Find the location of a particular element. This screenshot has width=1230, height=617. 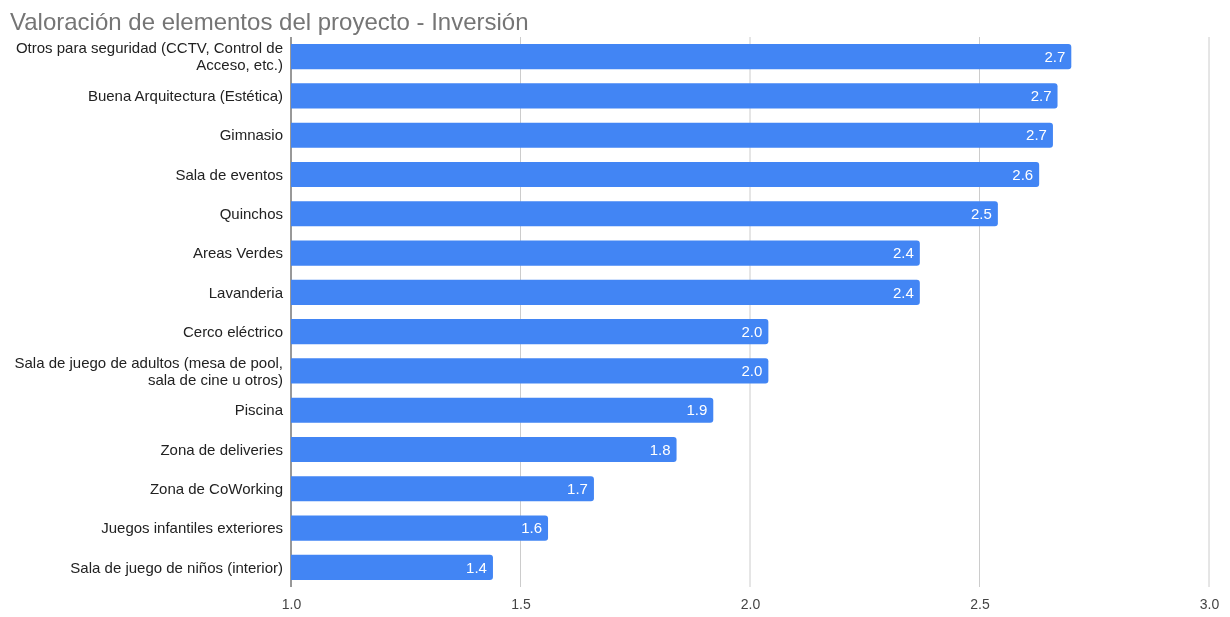

data-label: 2.5 is located at coordinates (981, 214).